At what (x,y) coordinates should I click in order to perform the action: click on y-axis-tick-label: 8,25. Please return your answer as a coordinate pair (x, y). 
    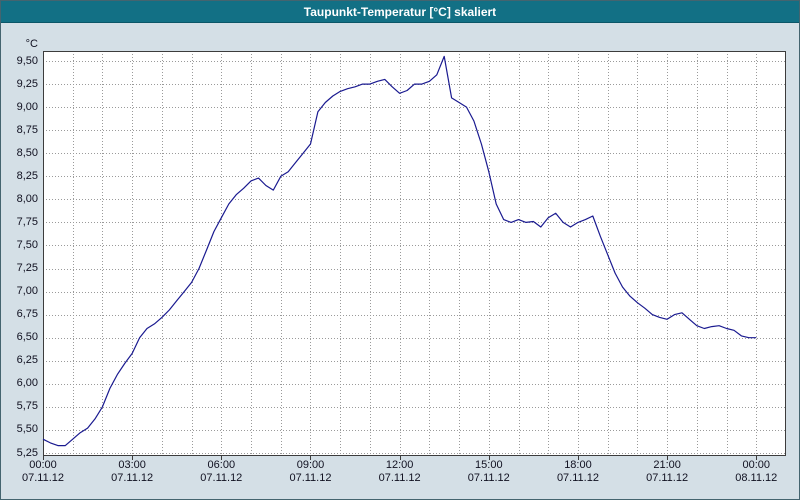
    Looking at the image, I should click on (27, 175).